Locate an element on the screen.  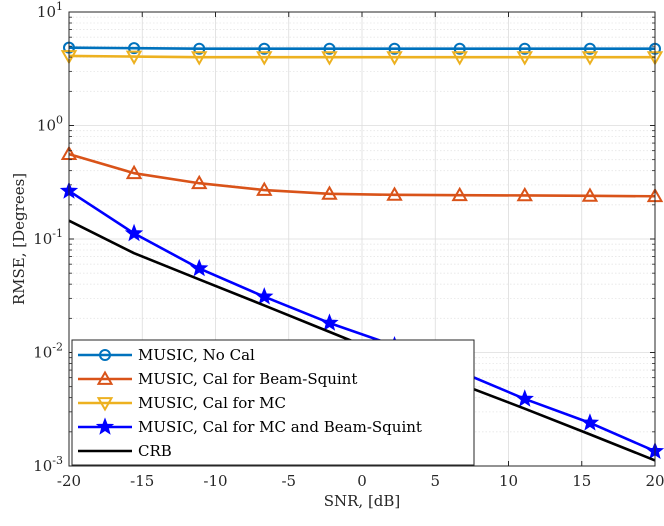
legend-label: MUSIC, Cal for MC and Beam-Squint is located at coordinates (280, 427).